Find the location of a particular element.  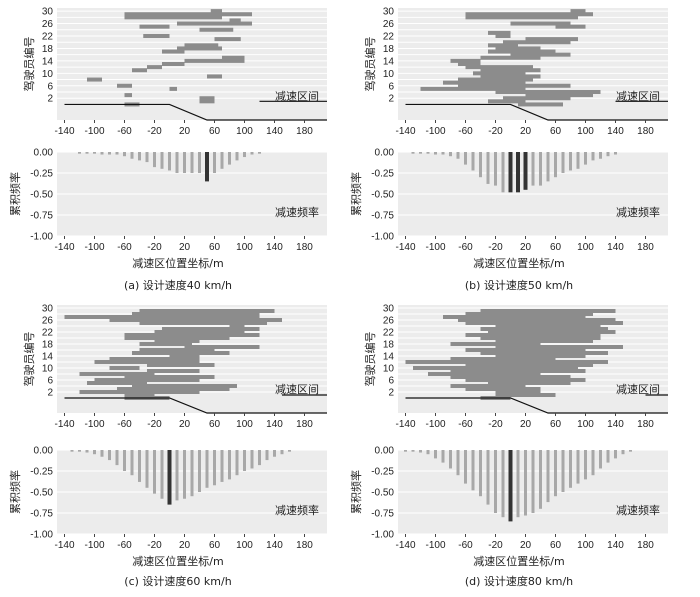

y-tick-label: -1.00 is located at coordinates (41, 237).